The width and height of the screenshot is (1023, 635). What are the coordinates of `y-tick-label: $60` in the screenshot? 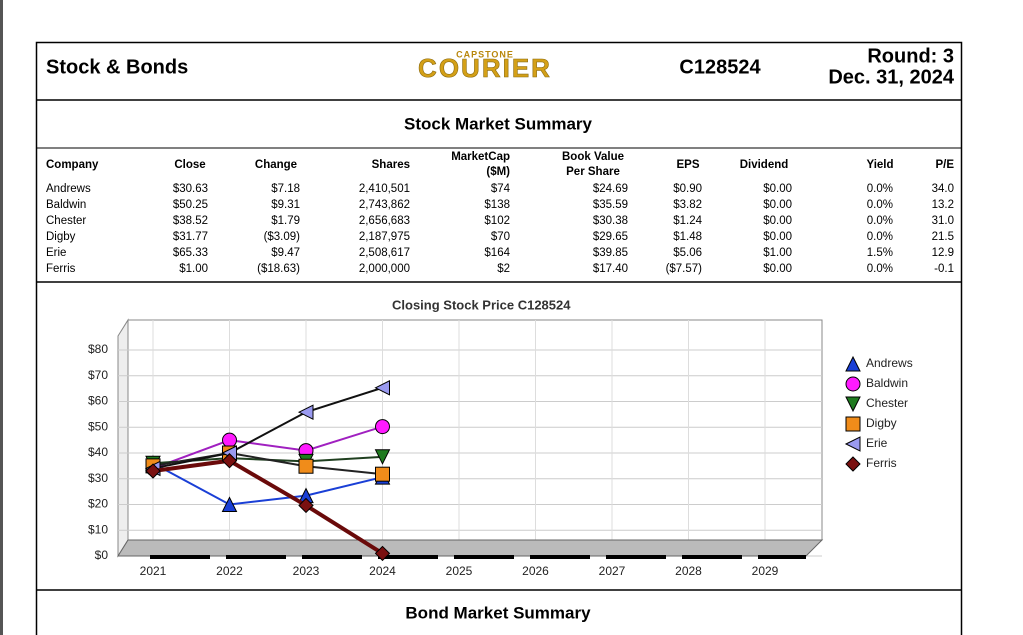 It's located at (98, 401).